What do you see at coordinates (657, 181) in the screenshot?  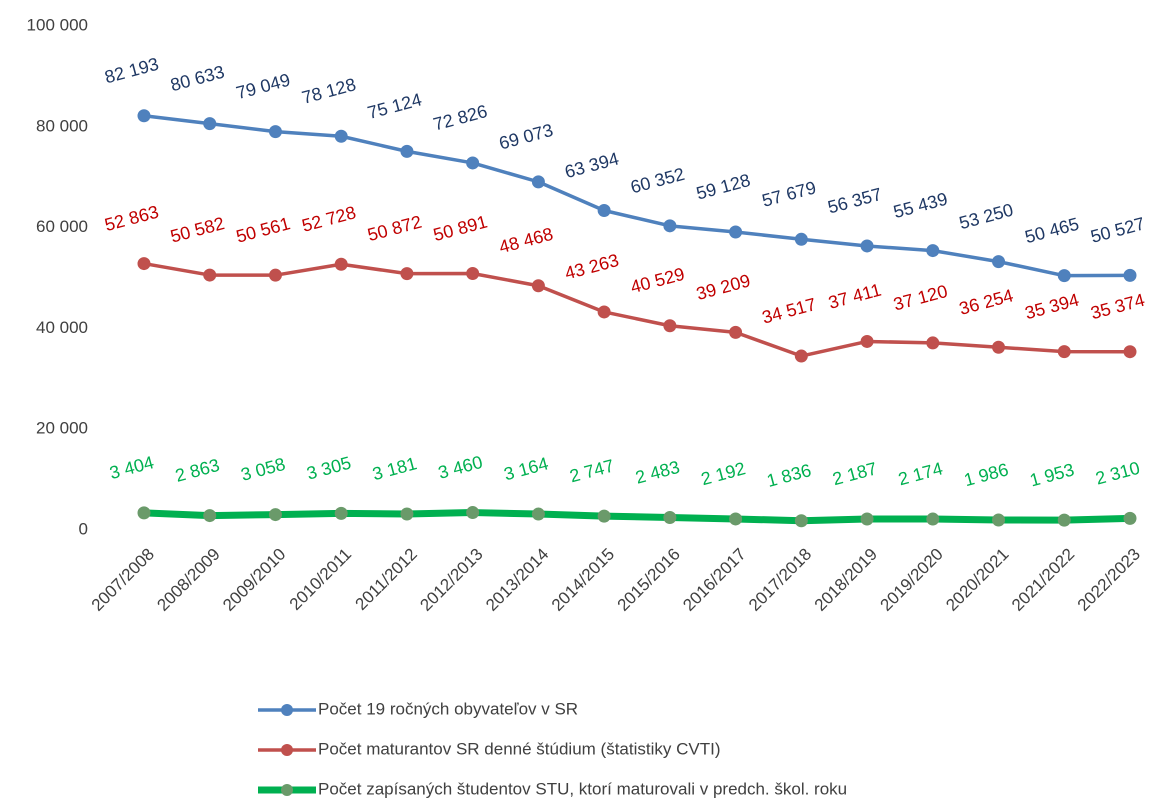 I see `data-label: 60 352` at bounding box center [657, 181].